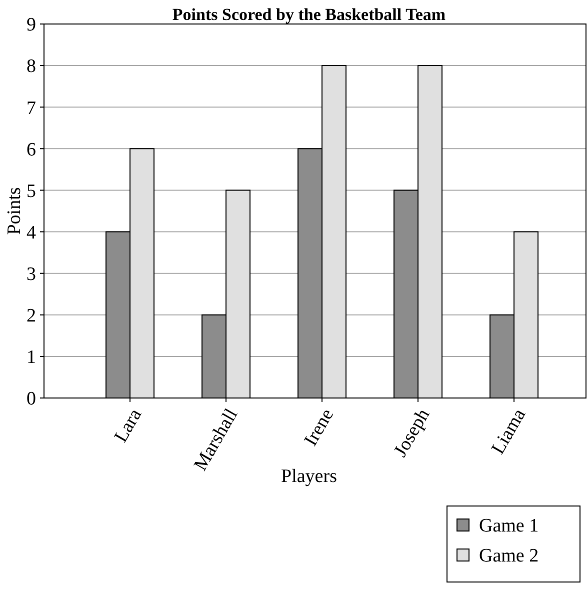 The height and width of the screenshot is (596, 587). I want to click on legend-label: Game 1, so click(509, 526).